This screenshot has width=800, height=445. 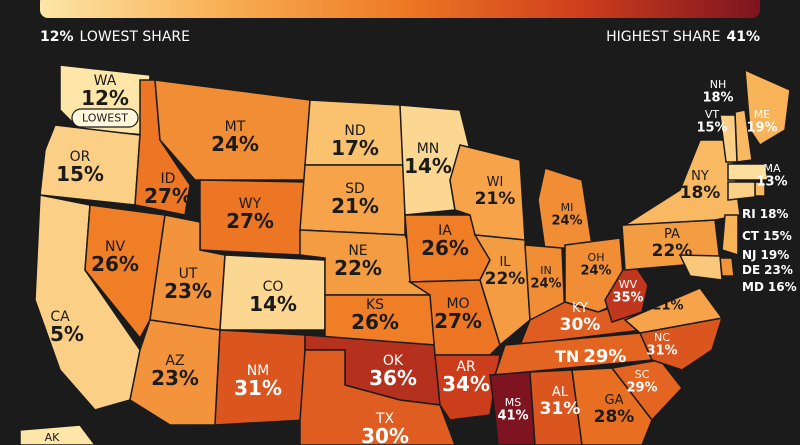 What do you see at coordinates (115, 247) in the screenshot?
I see `state-abbr: NV` at bounding box center [115, 247].